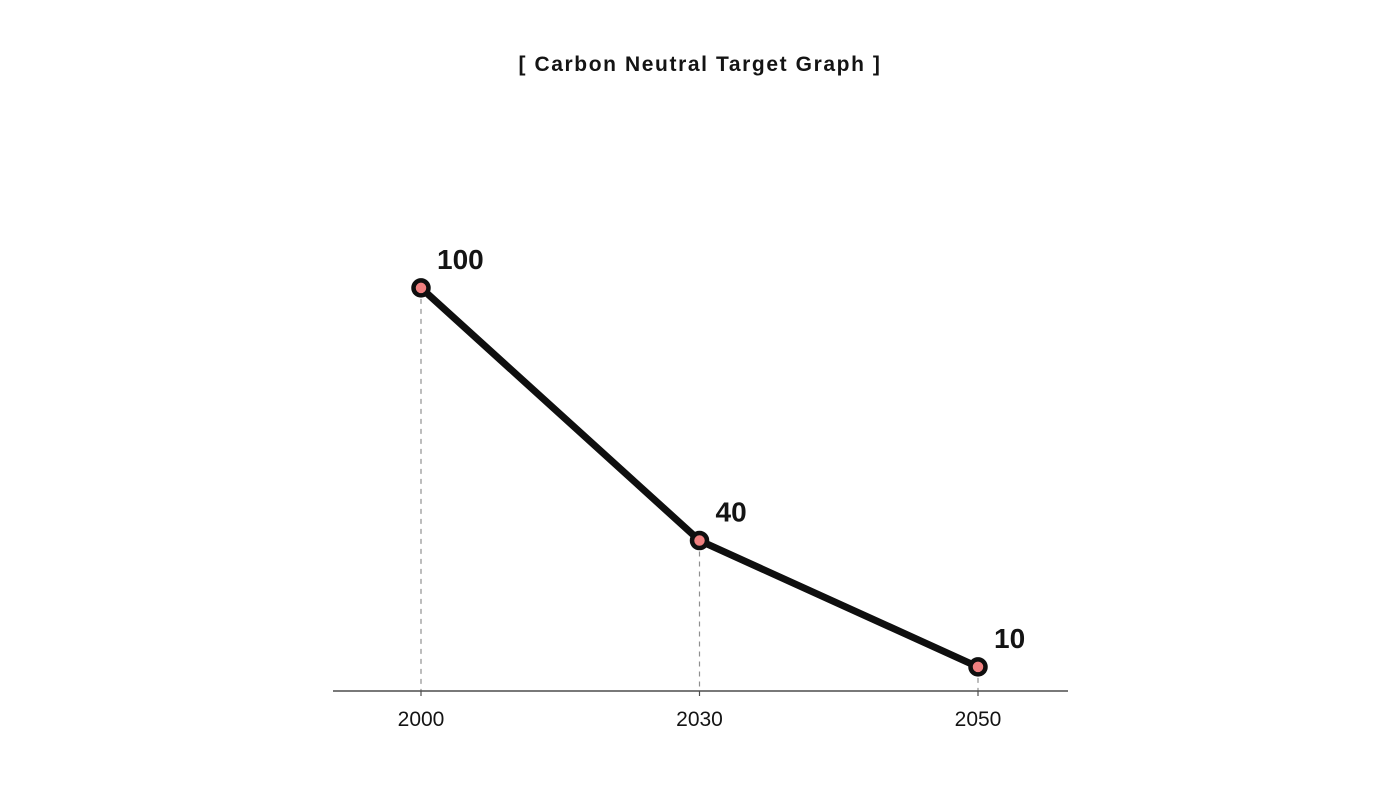 The width and height of the screenshot is (1400, 788). I want to click on data-point-value-label: 100, so click(460, 259).